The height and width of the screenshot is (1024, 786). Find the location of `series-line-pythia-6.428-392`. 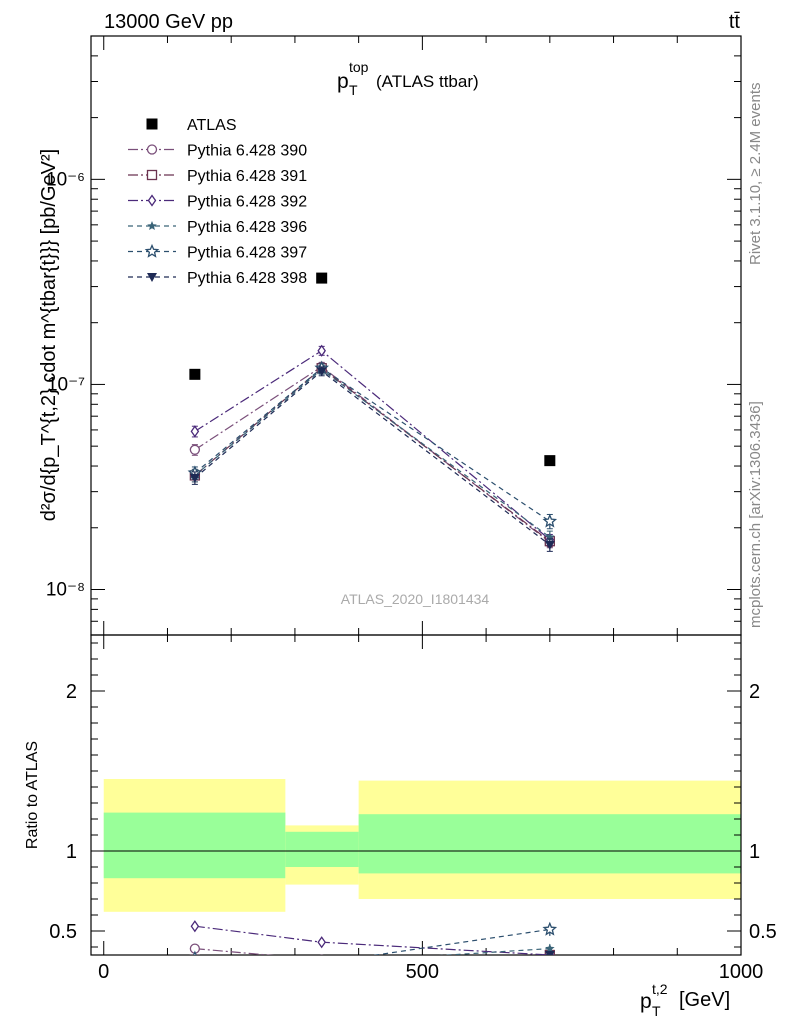

series-line-pythia-6.428-392 is located at coordinates (372, 445).